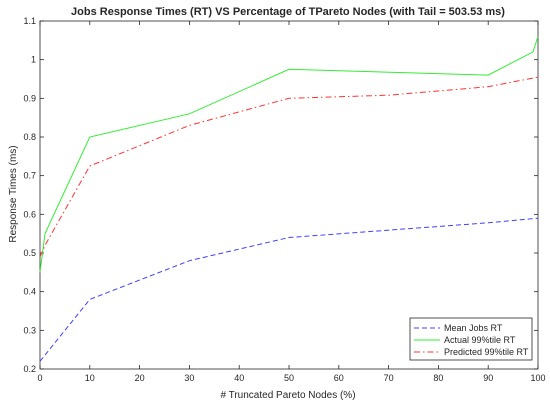  I want to click on legend-box, so click(471, 339).